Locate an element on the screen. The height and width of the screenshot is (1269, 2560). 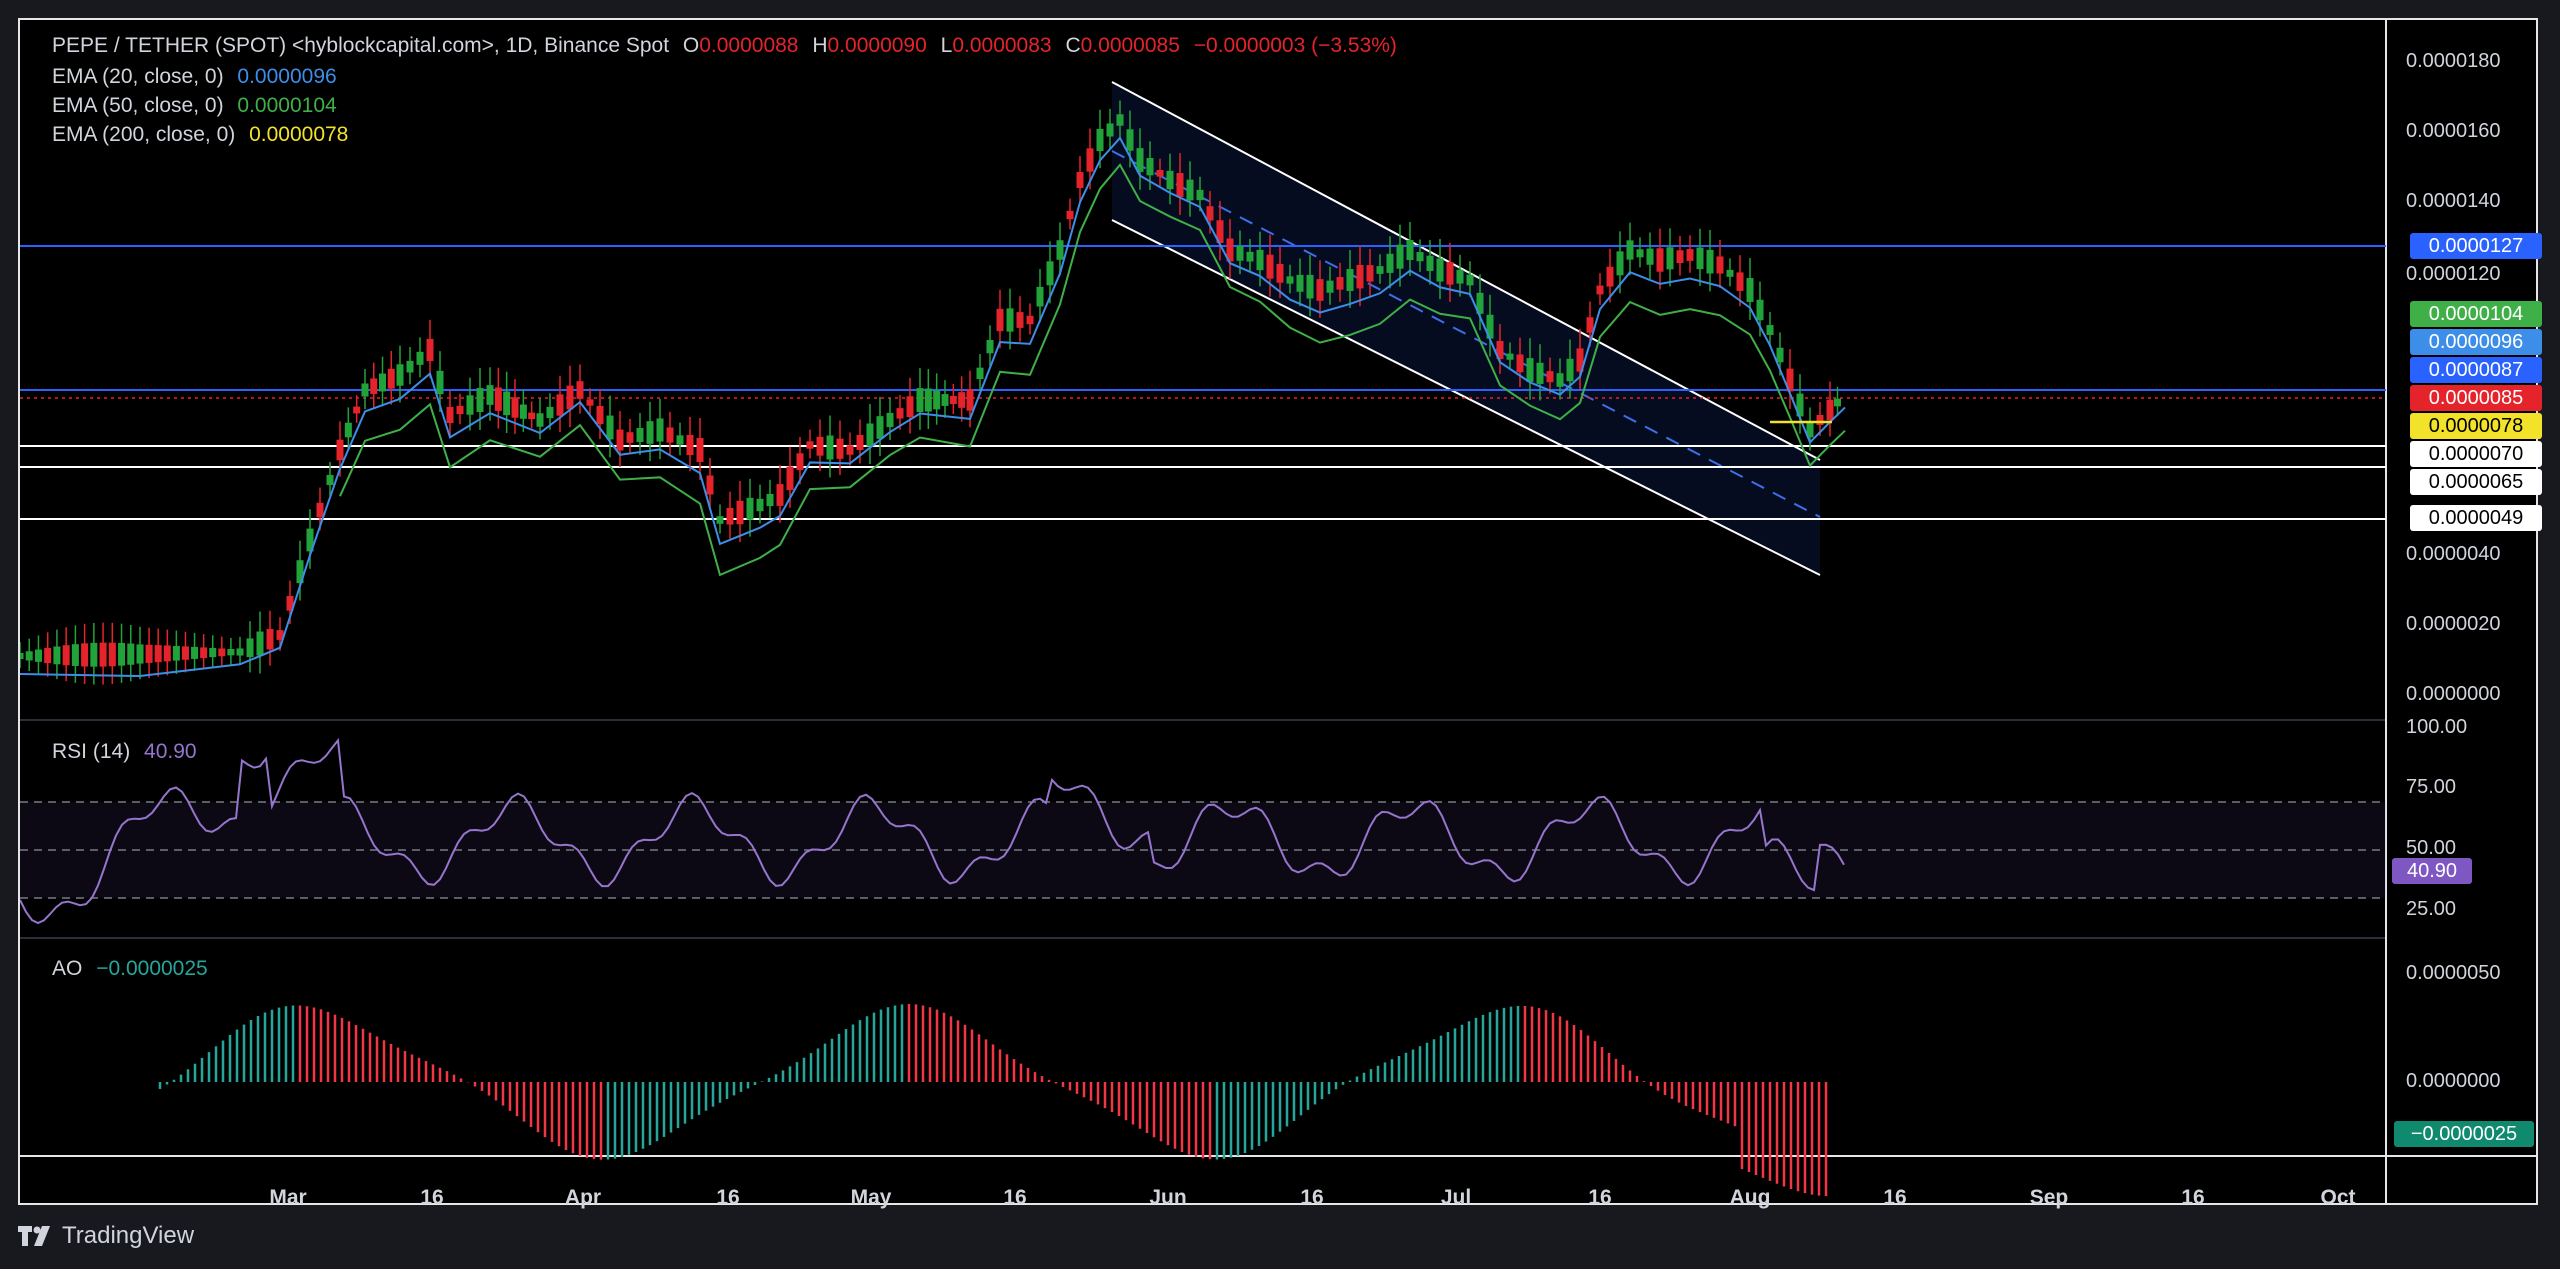
ema200-value: 0.0000078 is located at coordinates (299, 134).